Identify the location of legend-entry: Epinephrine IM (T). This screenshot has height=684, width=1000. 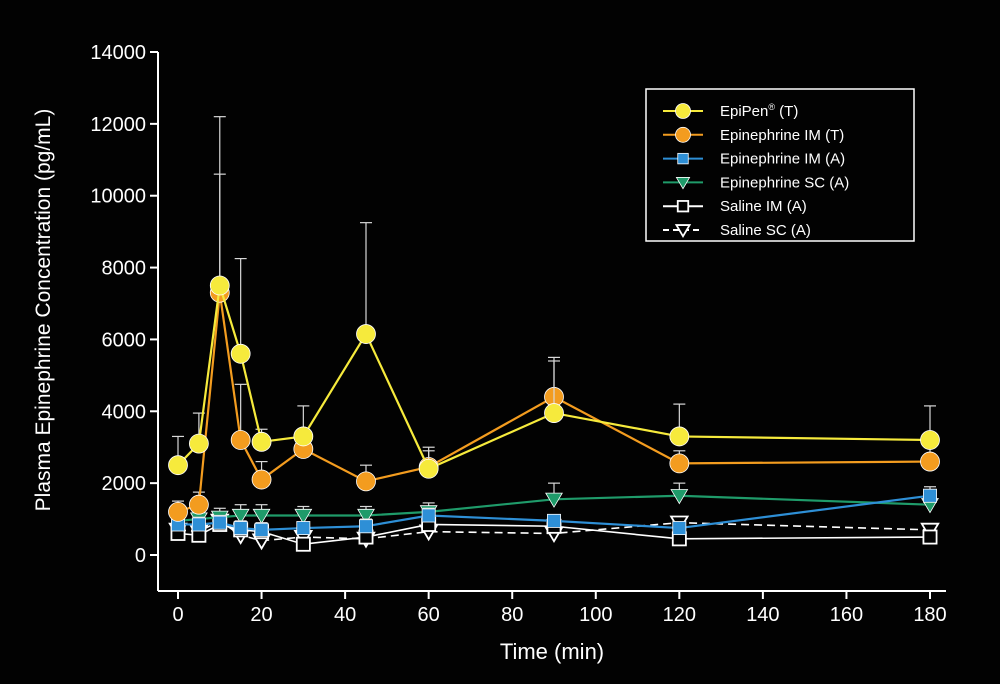
(753, 135).